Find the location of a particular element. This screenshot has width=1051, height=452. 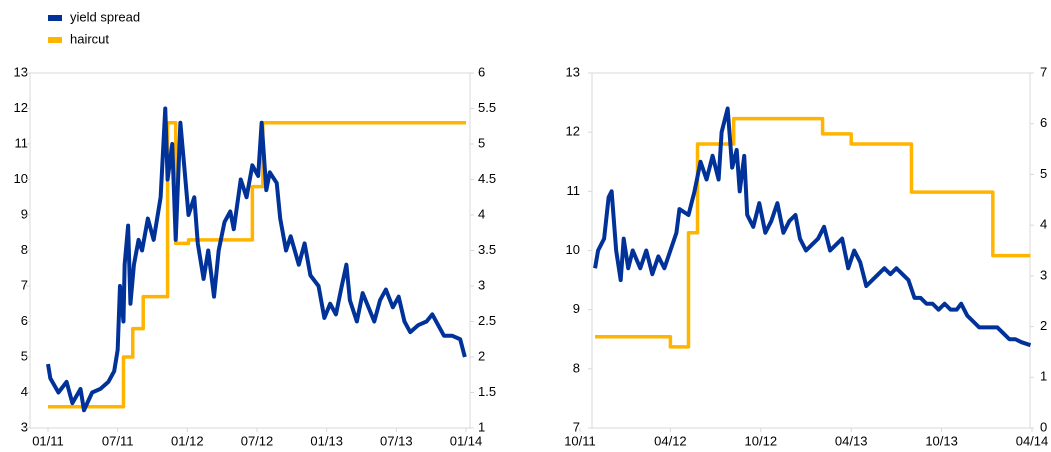

y-tick-label: 5 is located at coordinates (24, 355).